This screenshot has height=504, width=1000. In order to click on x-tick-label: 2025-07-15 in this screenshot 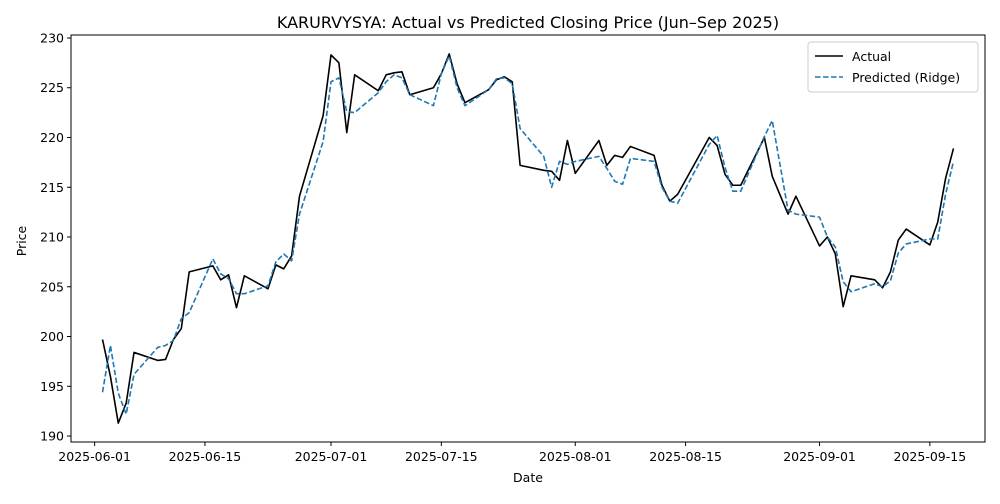, I will do `click(441, 456)`.